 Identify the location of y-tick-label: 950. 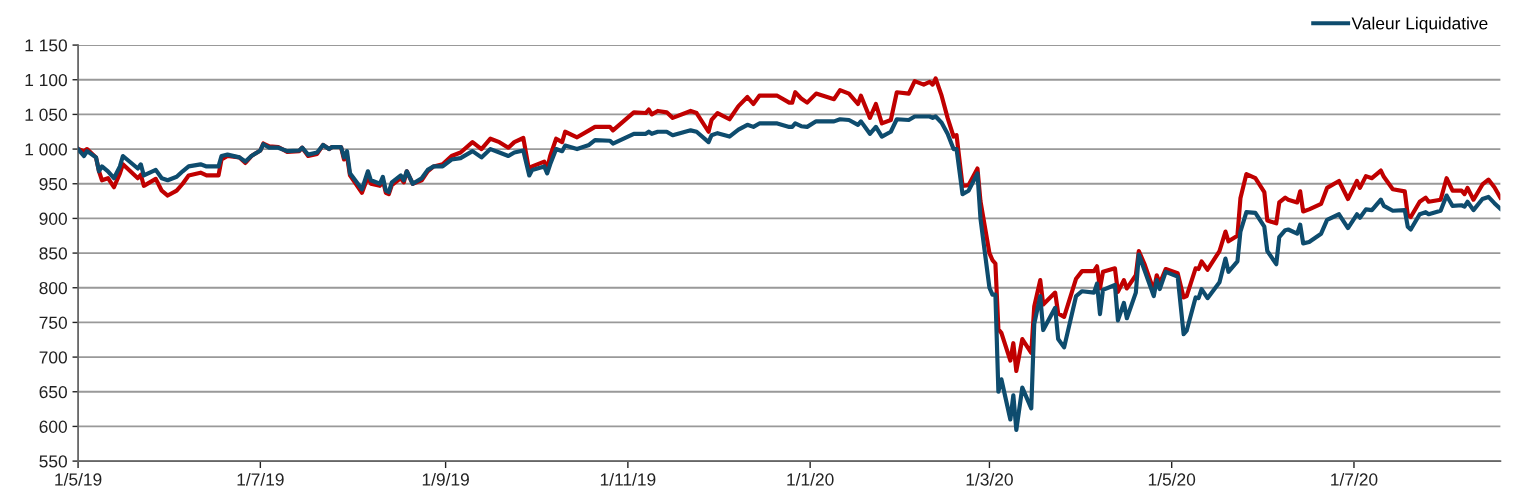
(53, 184).